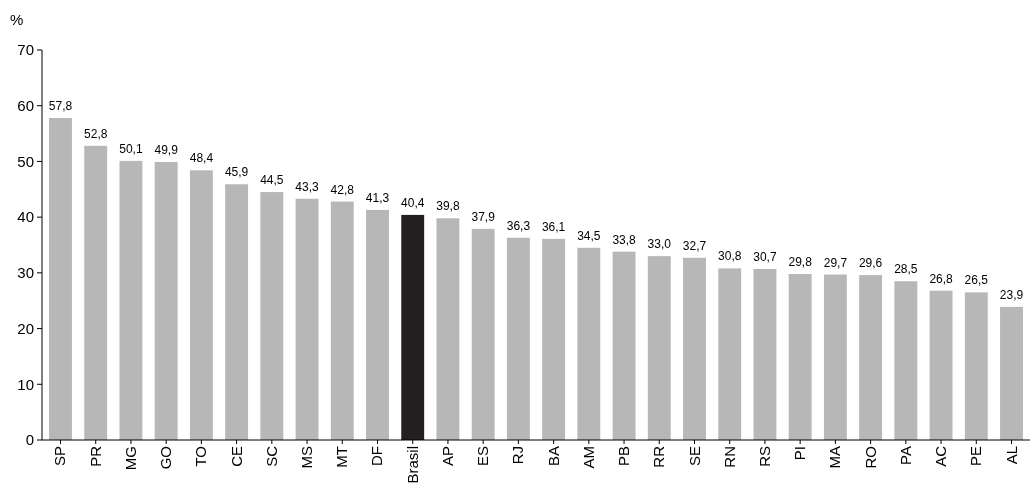 The image size is (1034, 489). What do you see at coordinates (1011, 294) in the screenshot?
I see `data-label: 23,9` at bounding box center [1011, 294].